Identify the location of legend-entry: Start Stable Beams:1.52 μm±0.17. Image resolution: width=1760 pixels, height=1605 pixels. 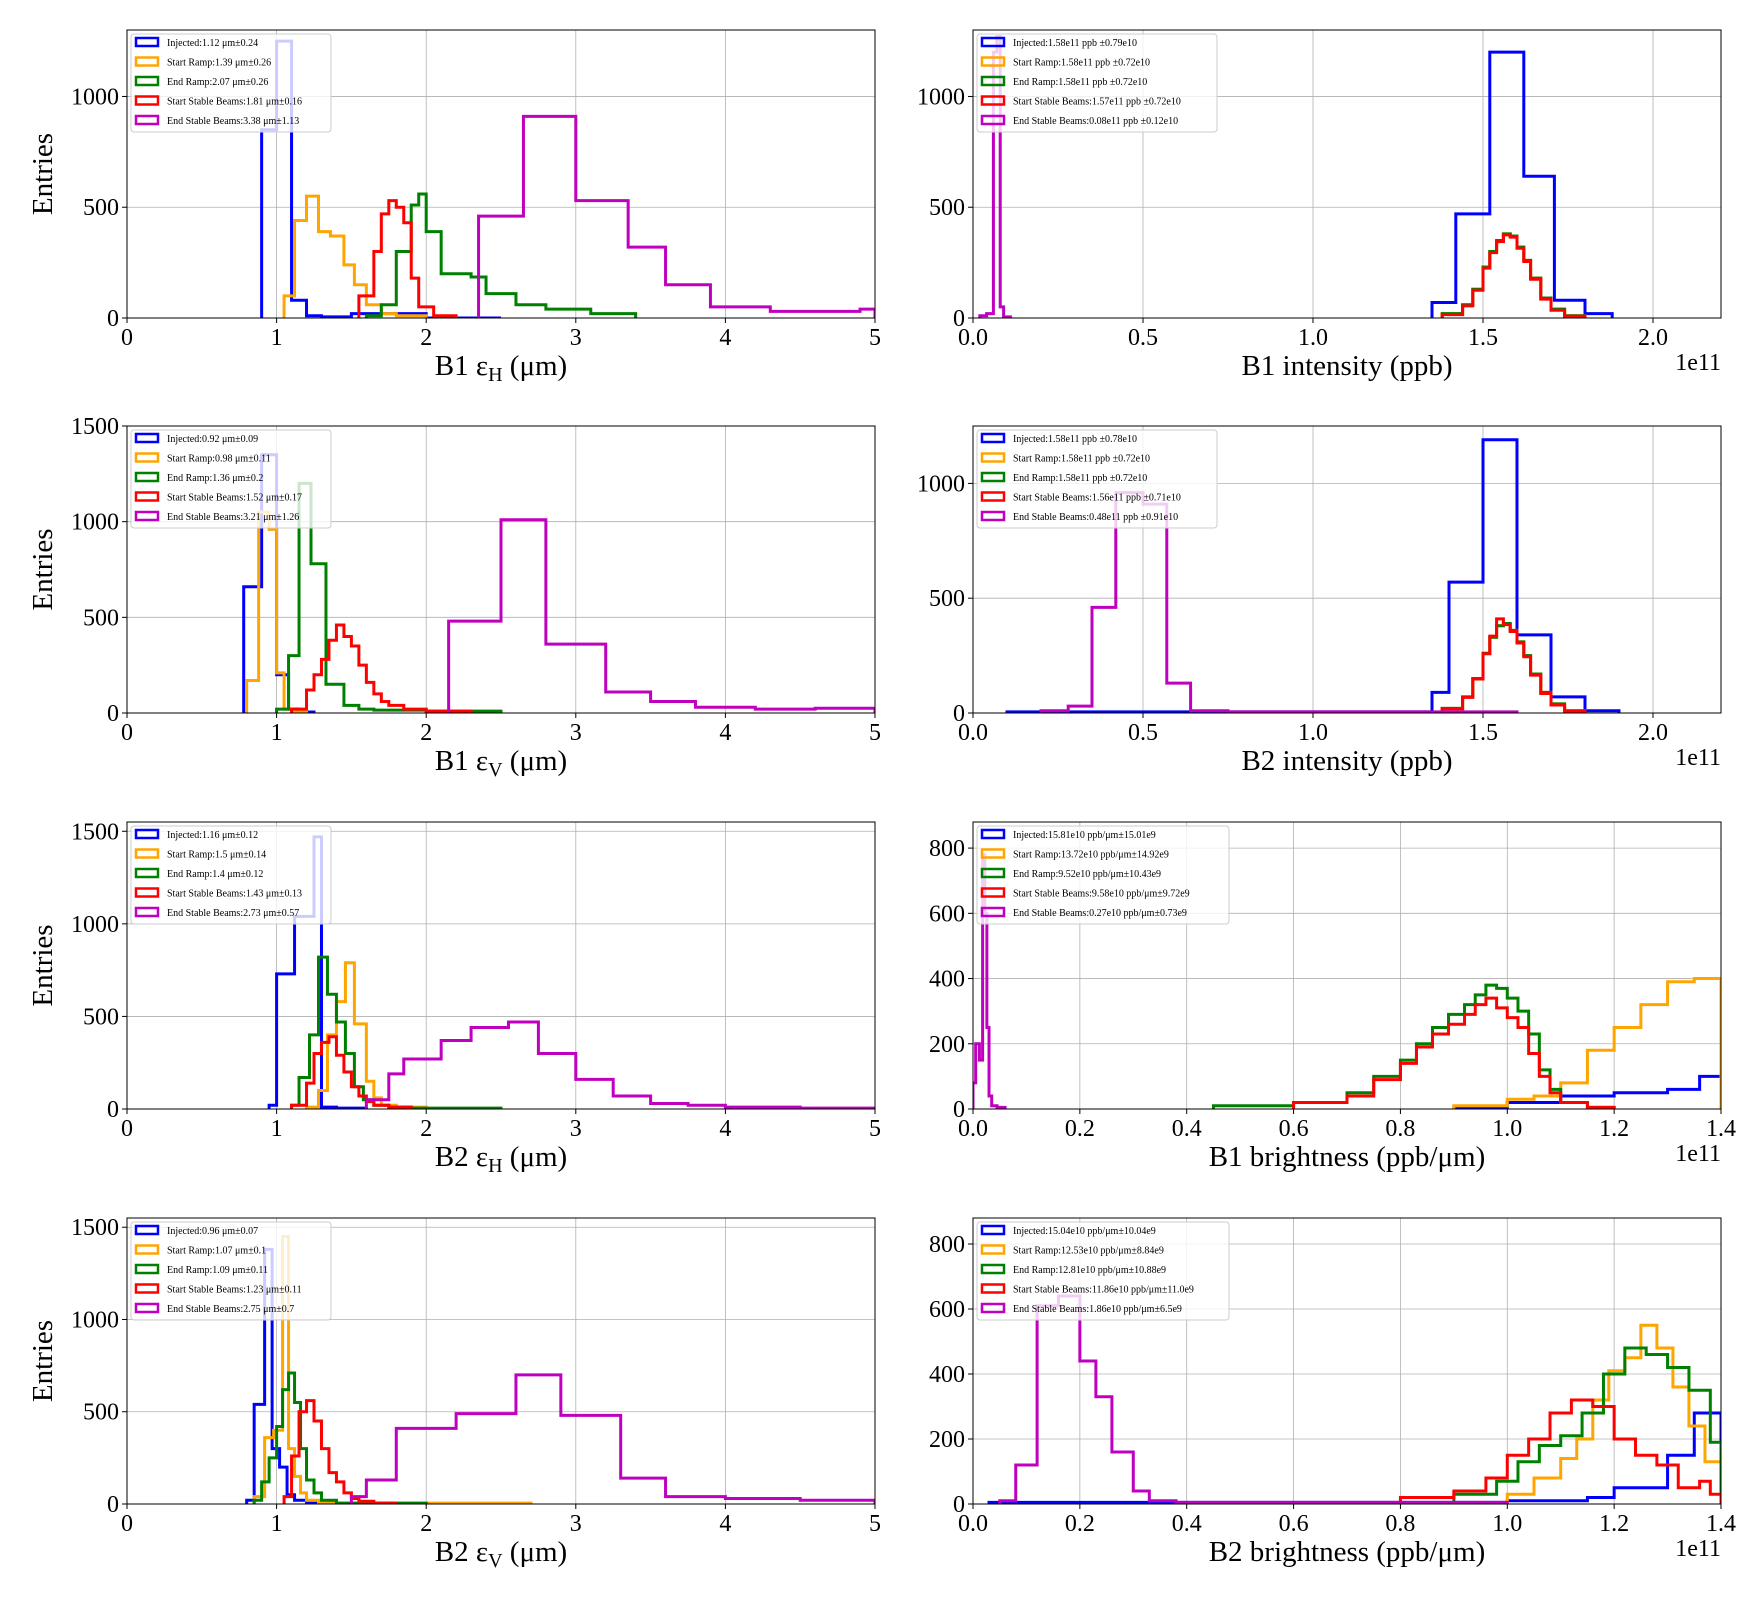
(234, 498).